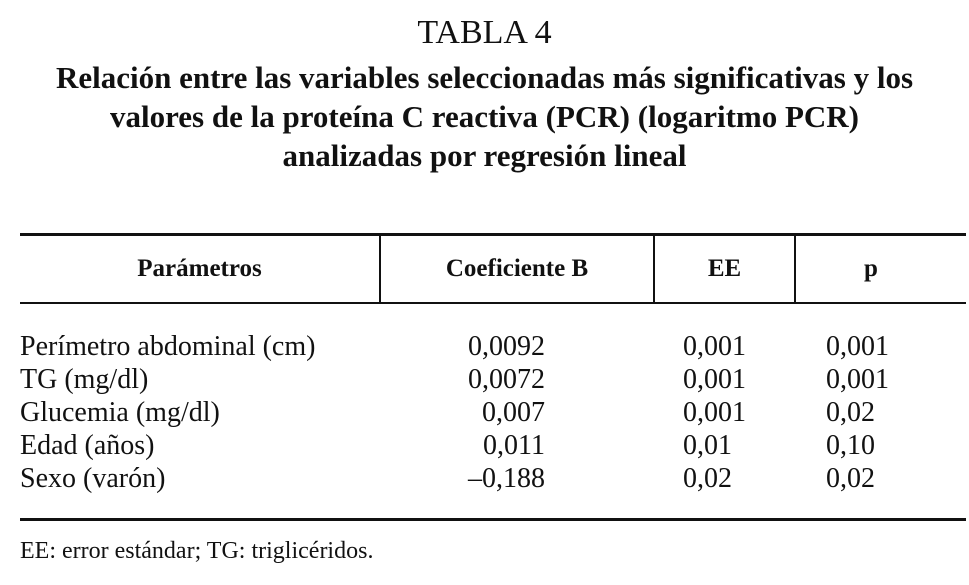  I want to click on cell: 0,0092, so click(506, 346).